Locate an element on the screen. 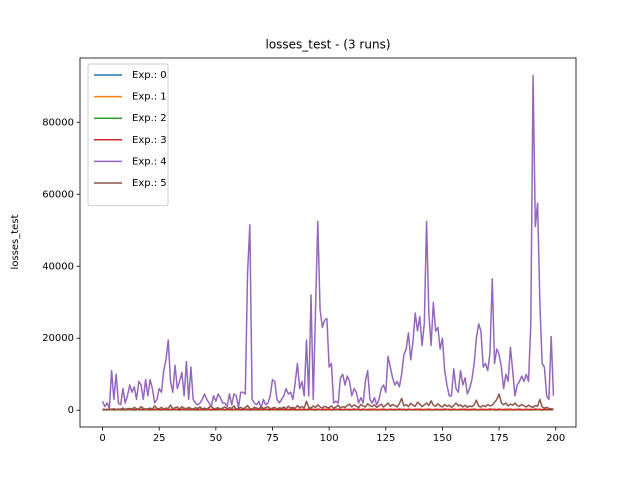 Image resolution: width=640 pixels, height=484 pixels. x-tick-label: 0 is located at coordinates (102, 438).